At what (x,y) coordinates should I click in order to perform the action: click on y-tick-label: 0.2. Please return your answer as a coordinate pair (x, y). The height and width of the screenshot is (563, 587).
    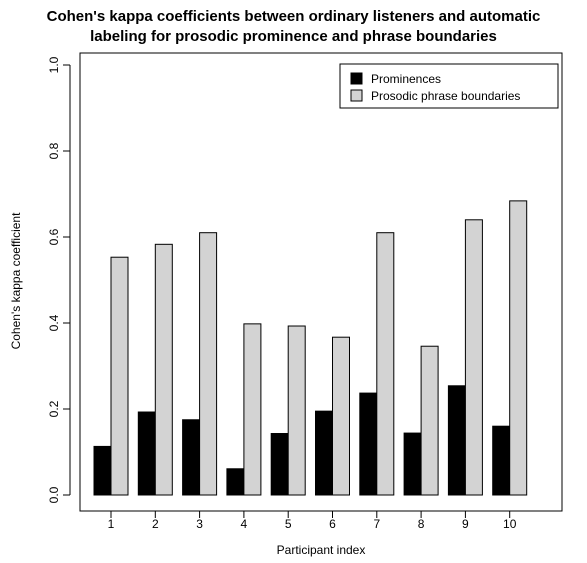
    Looking at the image, I should click on (54, 408).